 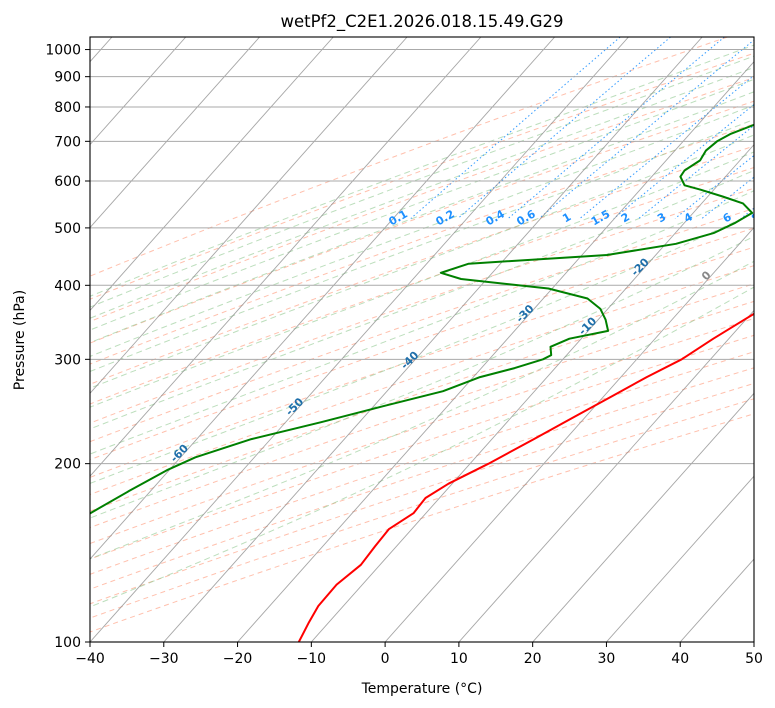 I want to click on x-tick-label: 20, so click(x=533, y=659).